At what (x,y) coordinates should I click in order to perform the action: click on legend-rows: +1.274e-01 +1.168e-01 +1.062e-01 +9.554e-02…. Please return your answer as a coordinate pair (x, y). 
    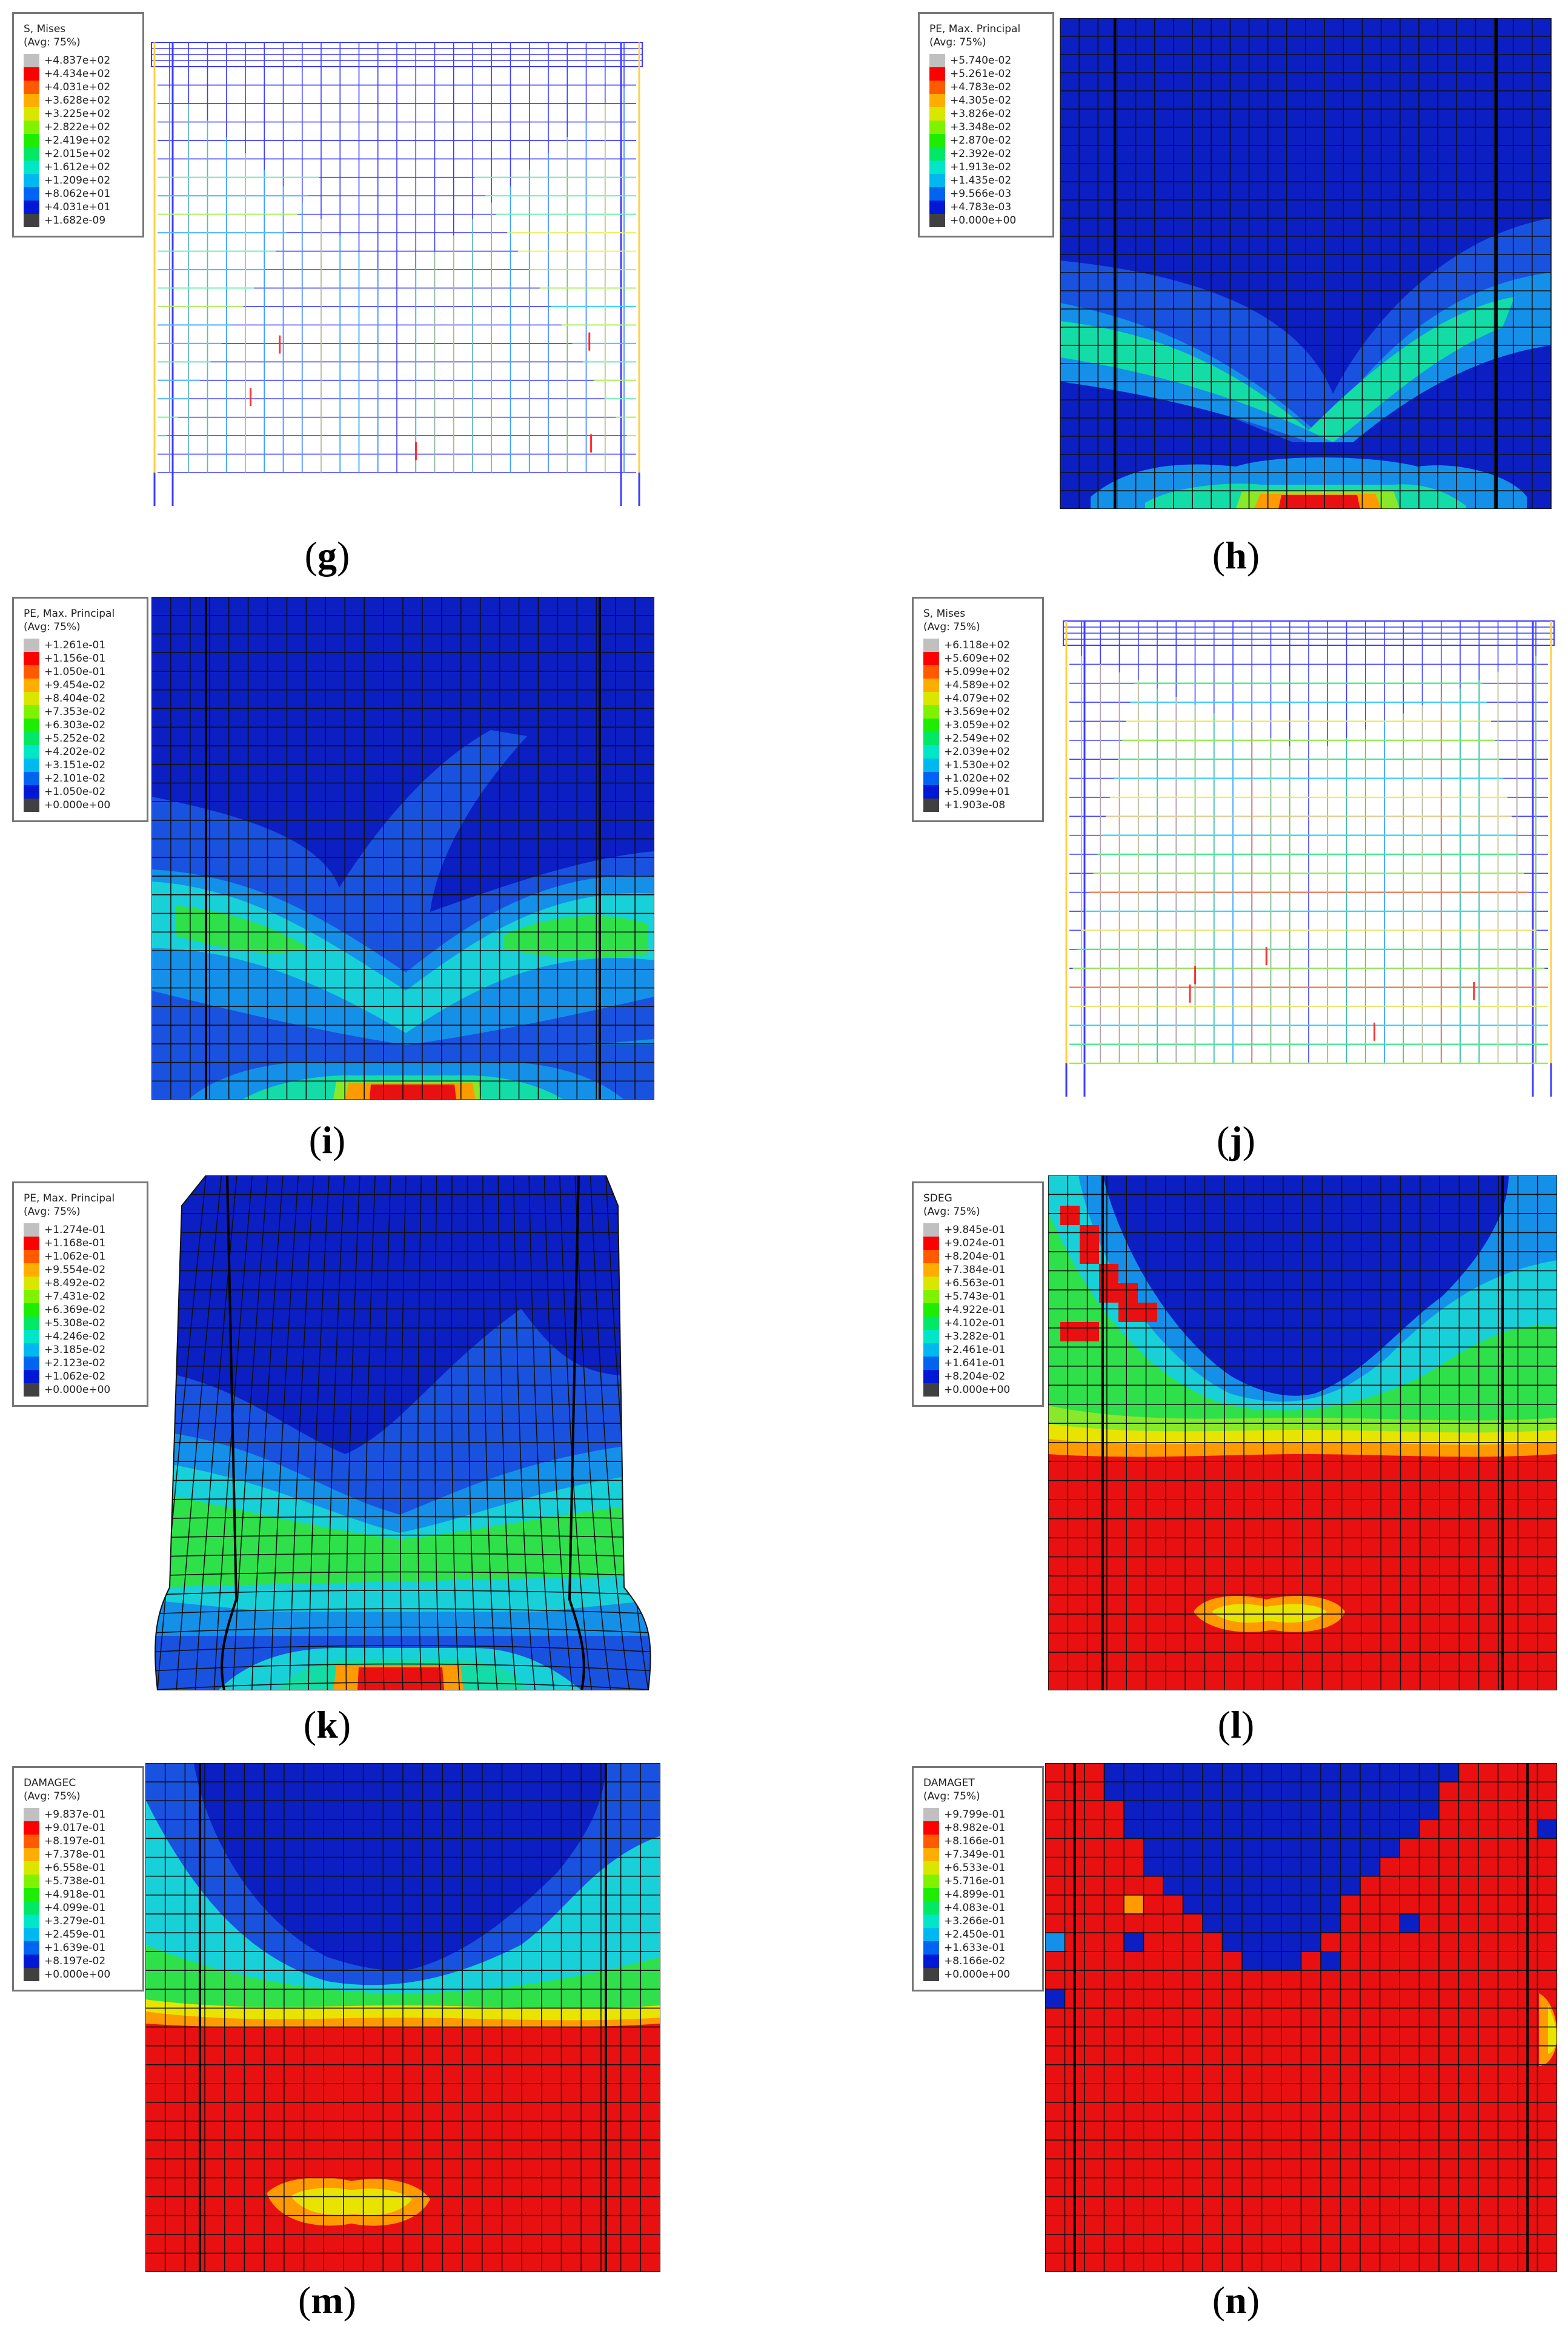
    Looking at the image, I should click on (81, 1310).